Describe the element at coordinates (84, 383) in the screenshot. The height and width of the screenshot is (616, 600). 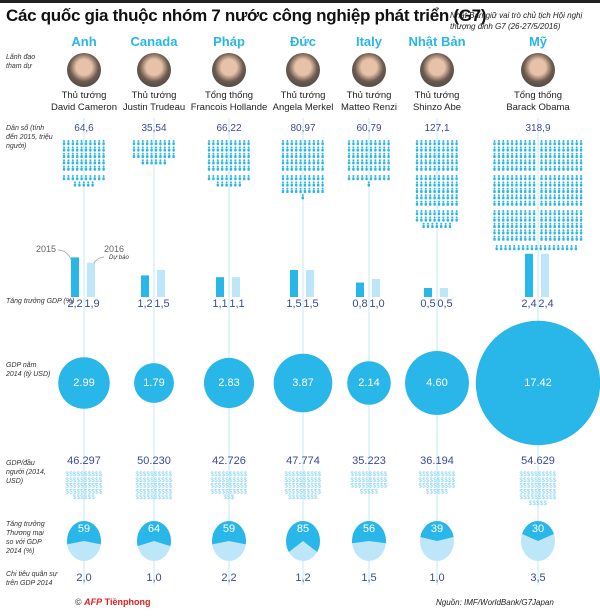
I see `gdp-2014-value: 2.99` at that location.